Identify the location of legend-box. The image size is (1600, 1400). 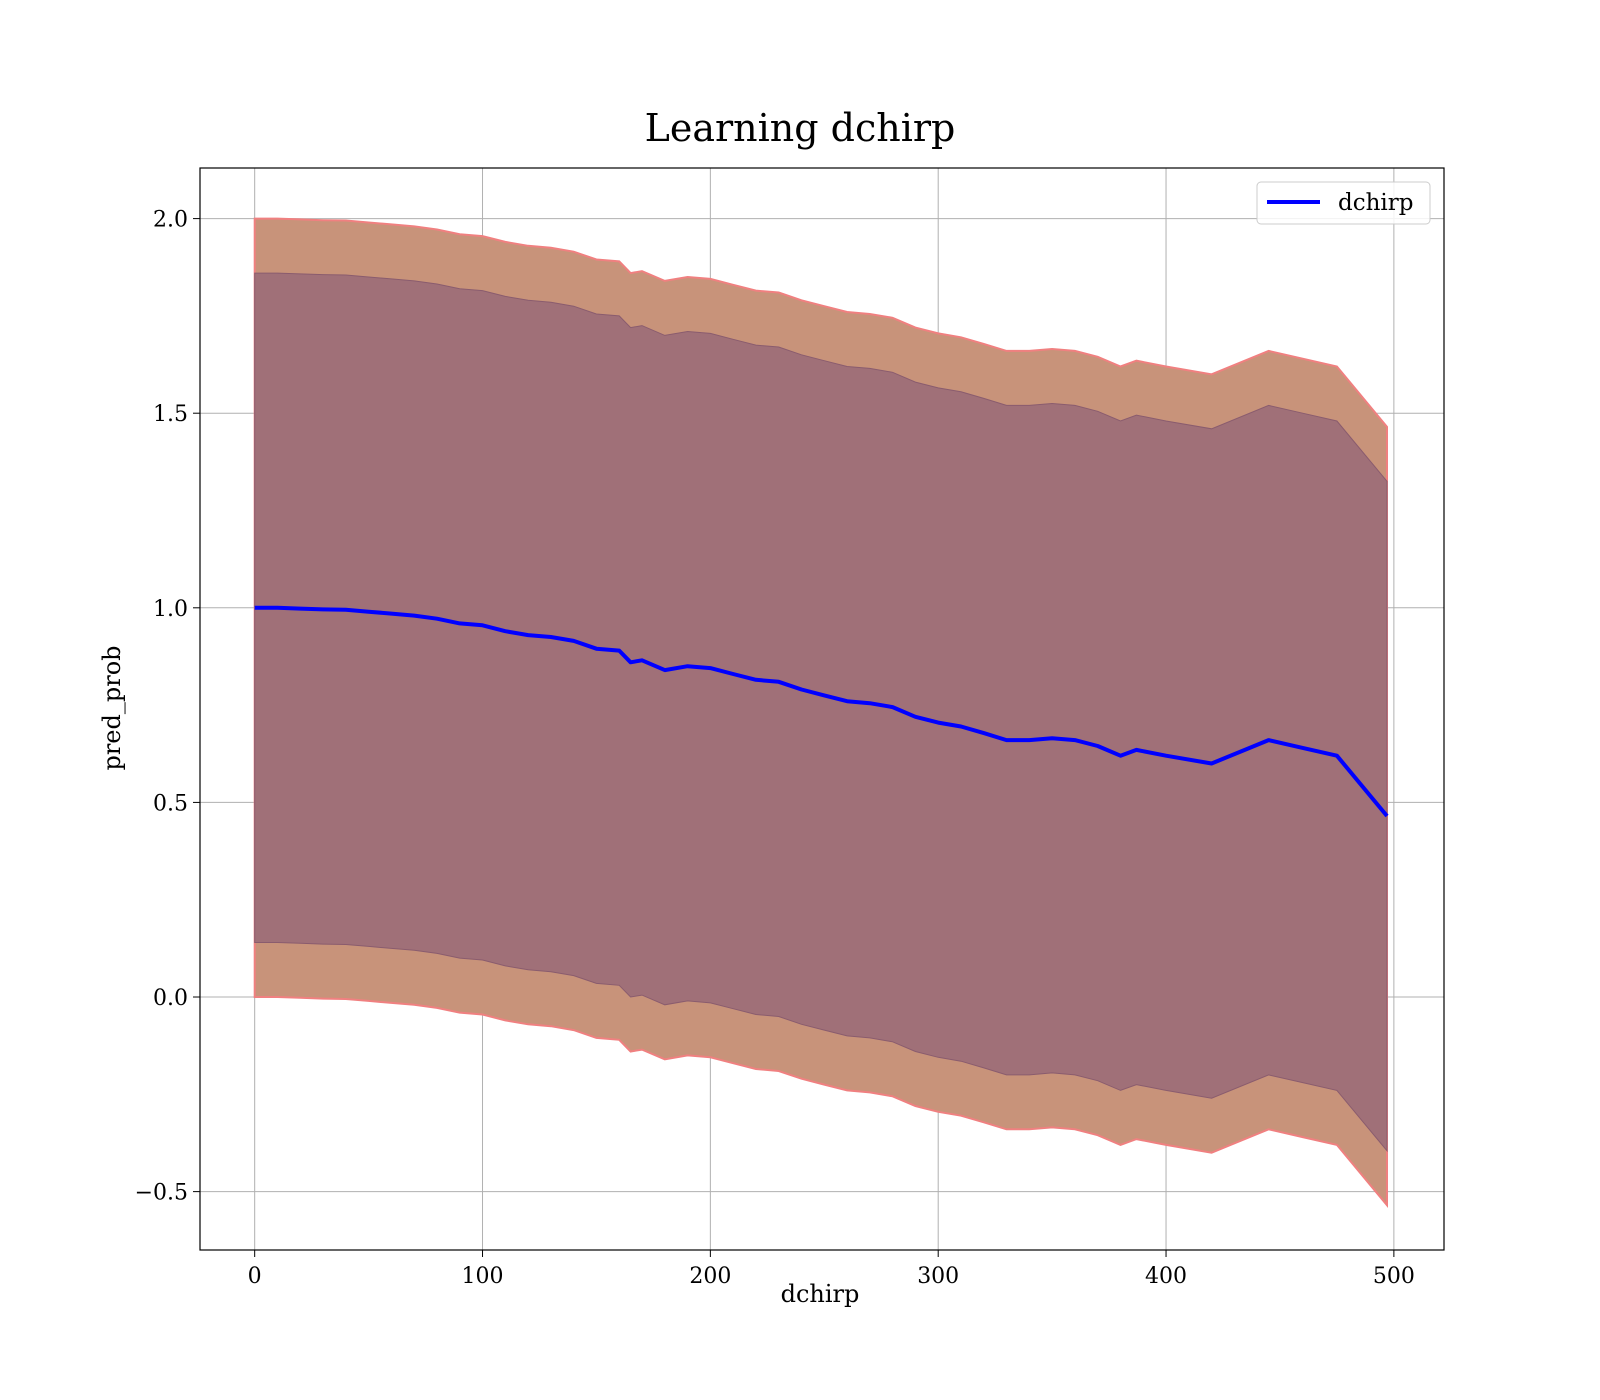
(1343, 203).